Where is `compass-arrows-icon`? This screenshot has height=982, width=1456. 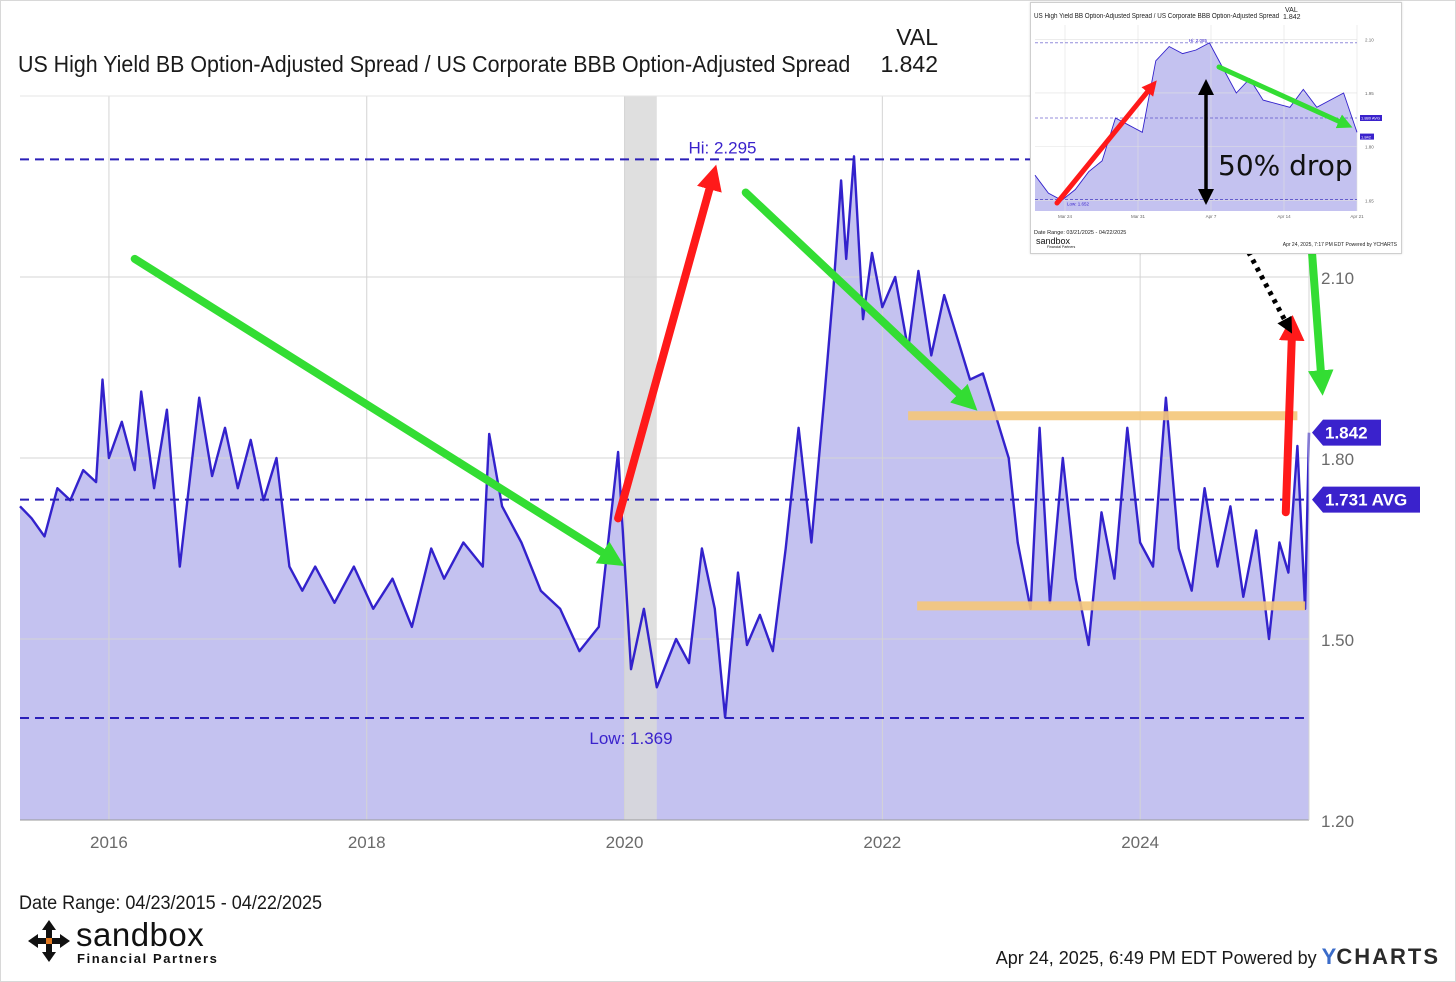
compass-arrows-icon is located at coordinates (49, 941).